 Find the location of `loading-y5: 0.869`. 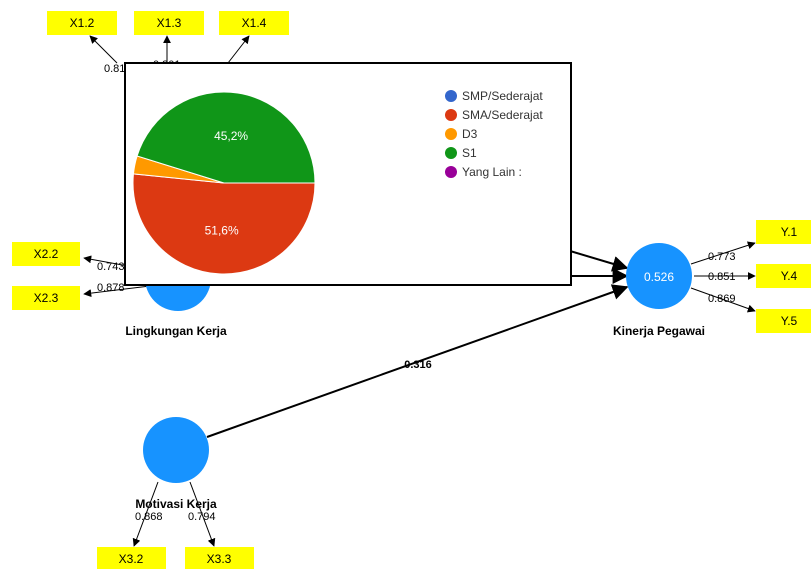

loading-y5: 0.869 is located at coordinates (722, 299).